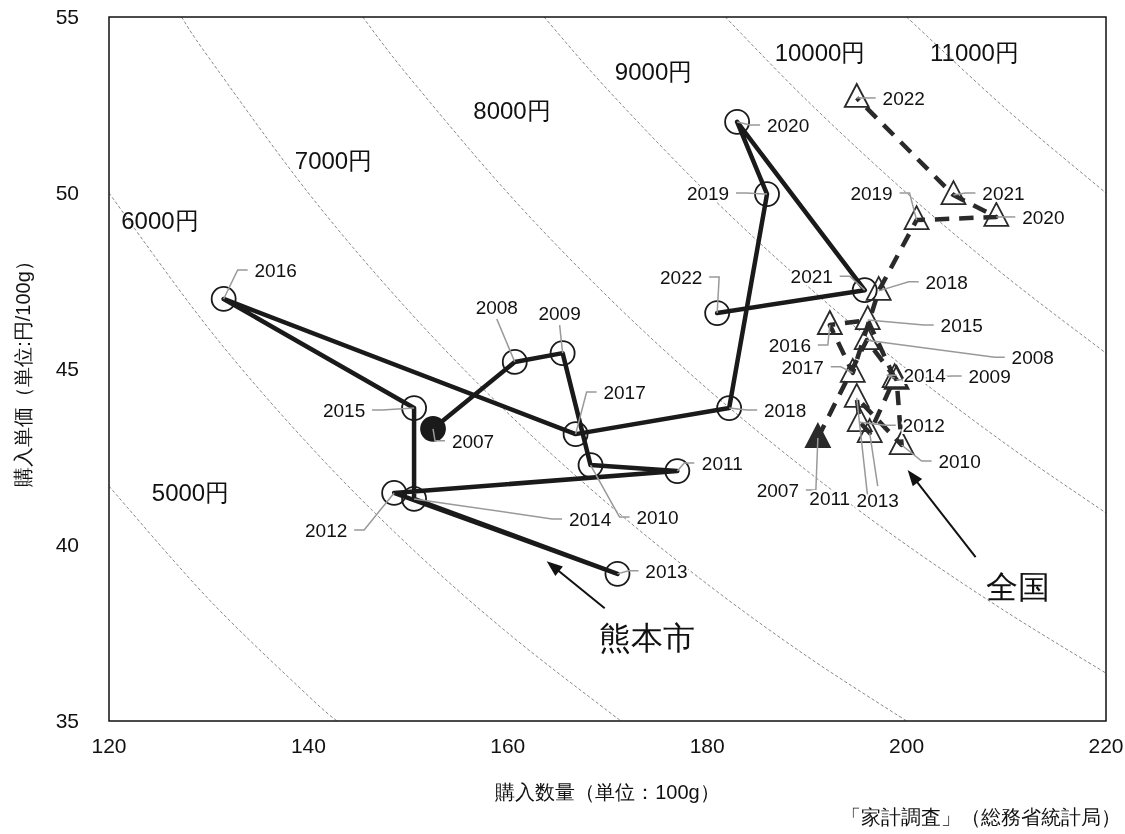  I want to click on annotation: 11000円, so click(974, 53).